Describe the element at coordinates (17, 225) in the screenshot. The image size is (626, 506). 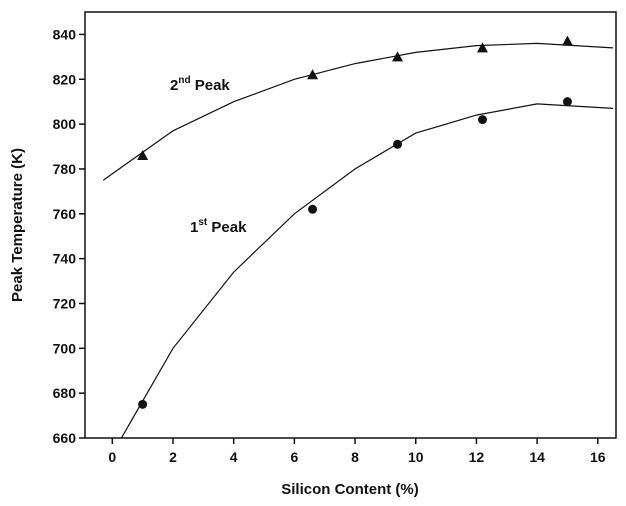
I see `y-axis-label: Peak Temperature (K)` at that location.